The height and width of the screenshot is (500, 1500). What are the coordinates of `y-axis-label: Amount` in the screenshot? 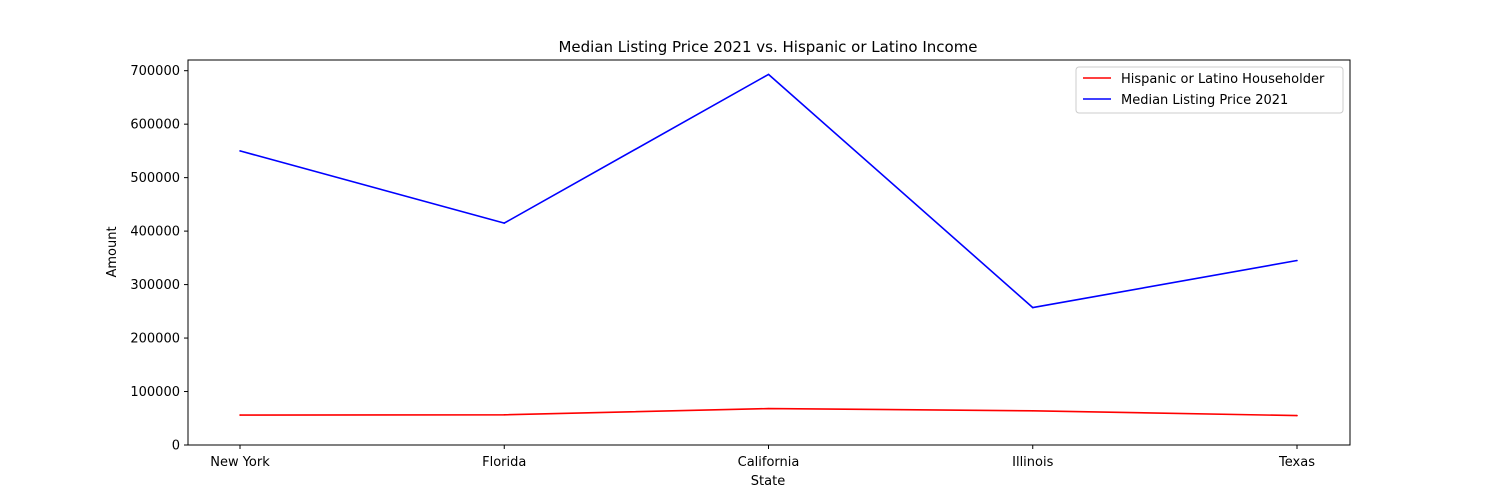 It's located at (112, 251).